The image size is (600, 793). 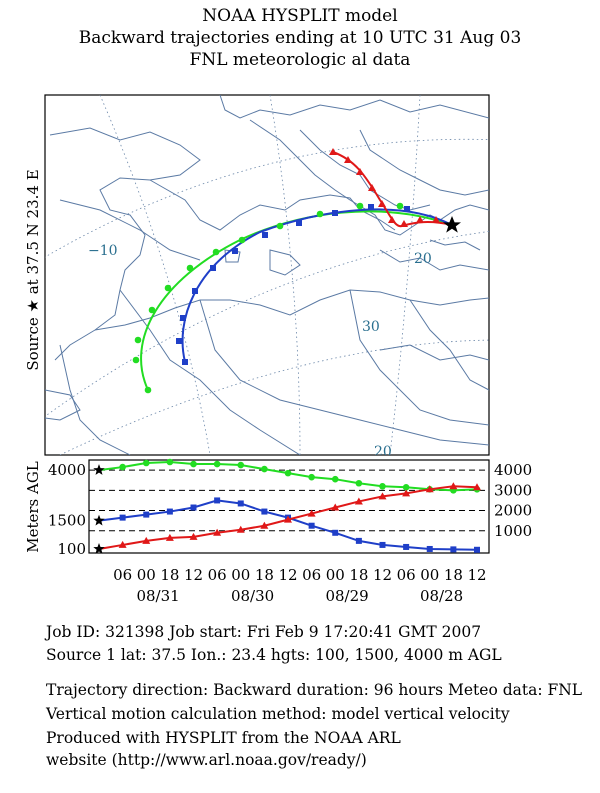 I want to click on date-labels: 08/31 08/30 08/29 08/28, so click(x=299, y=596).